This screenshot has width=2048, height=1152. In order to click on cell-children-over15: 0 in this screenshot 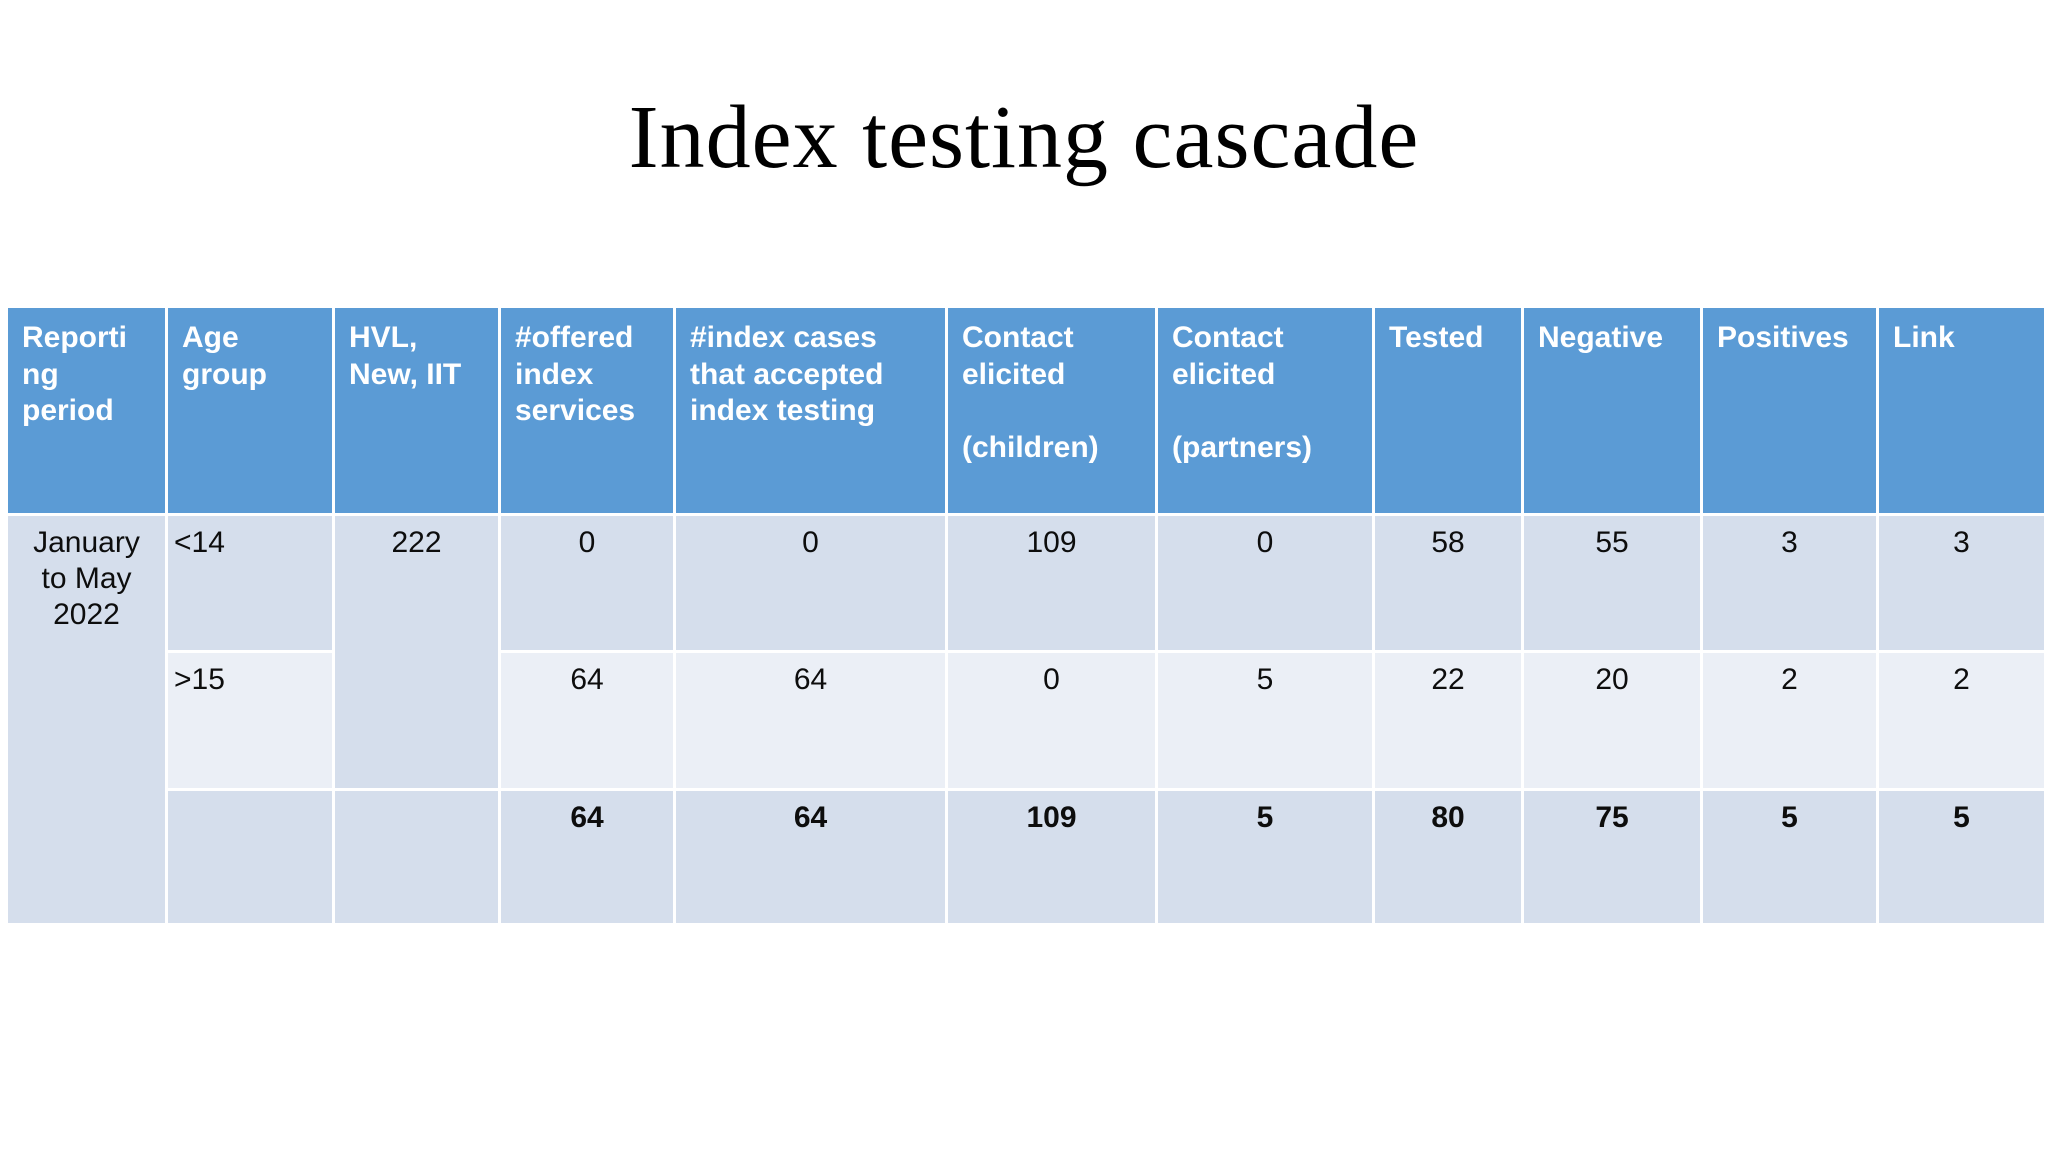, I will do `click(1051, 720)`.